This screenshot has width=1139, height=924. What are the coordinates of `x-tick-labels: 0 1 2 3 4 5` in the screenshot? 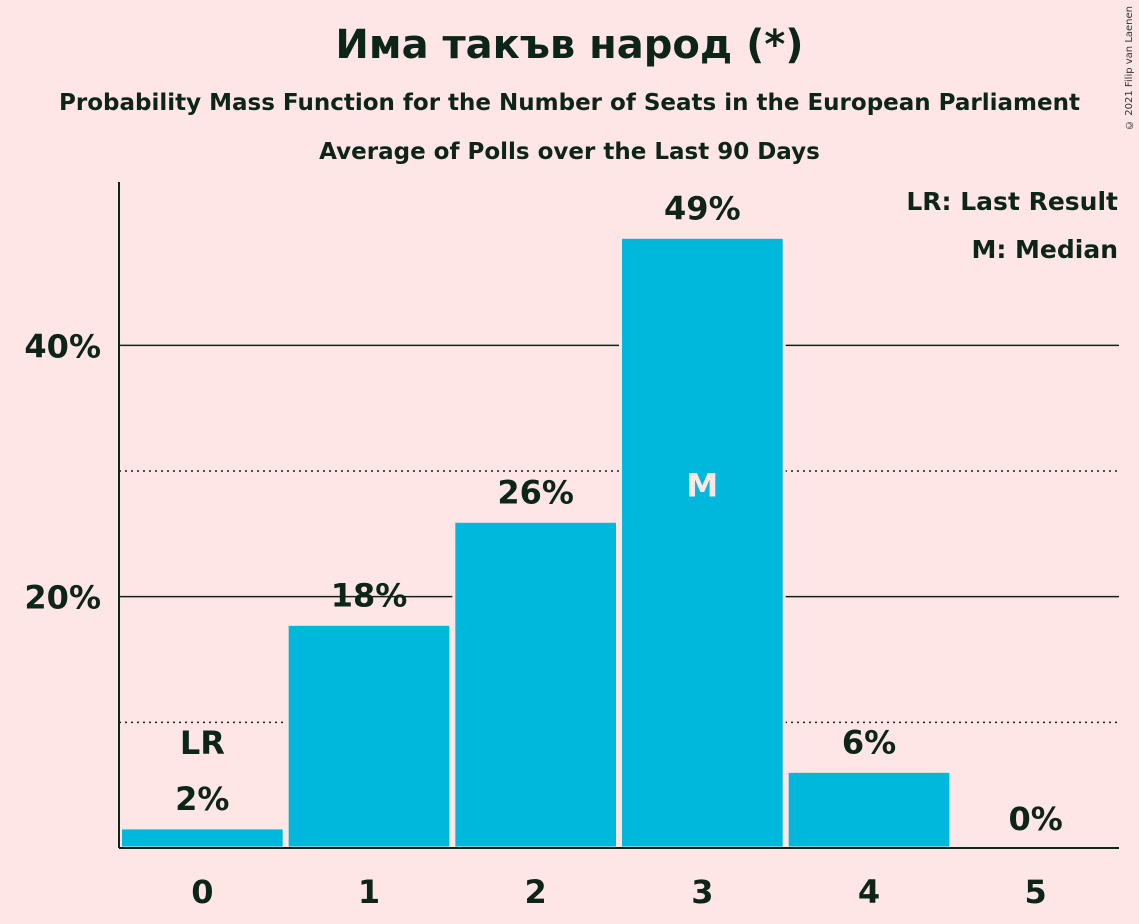 It's located at (619, 892).